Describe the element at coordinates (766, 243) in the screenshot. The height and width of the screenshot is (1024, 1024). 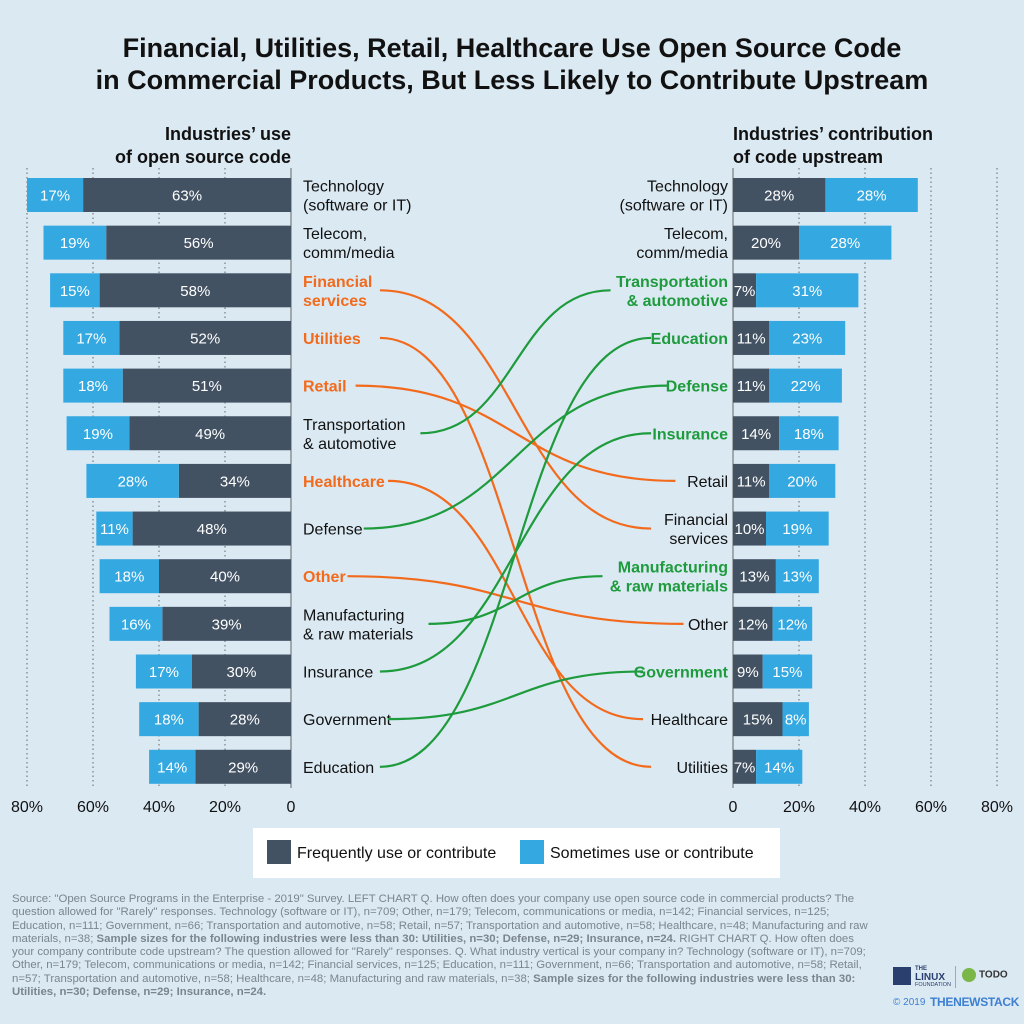
I see `right-bar-label-frequent: 20%` at that location.